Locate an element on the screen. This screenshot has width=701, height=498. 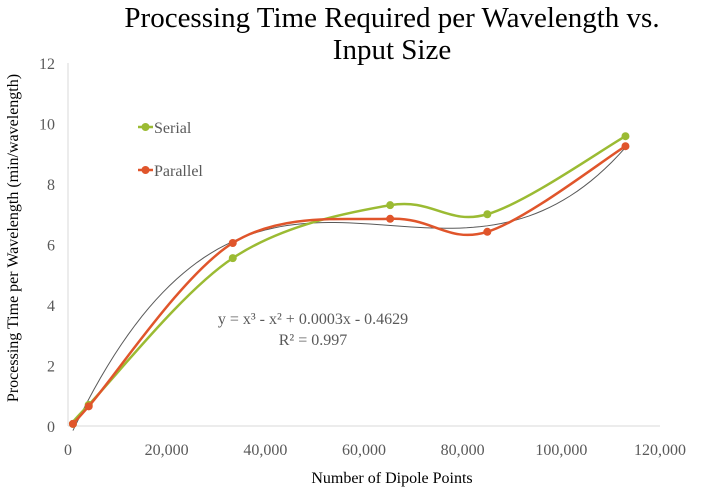
x-tick-label: 120,000 is located at coordinates (660, 450).